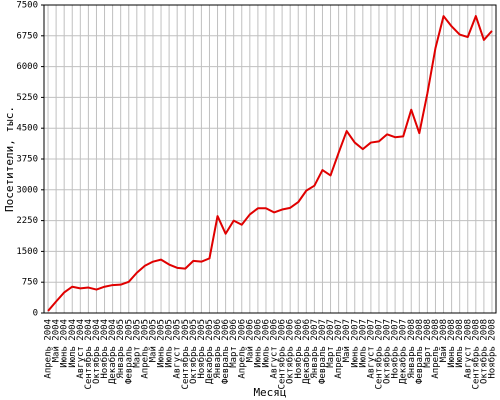 Image resolution: width=500 pixels, height=400 pixels. Describe the element at coordinates (27, 129) in the screenshot. I see `y-tick-label: 4500` at that location.